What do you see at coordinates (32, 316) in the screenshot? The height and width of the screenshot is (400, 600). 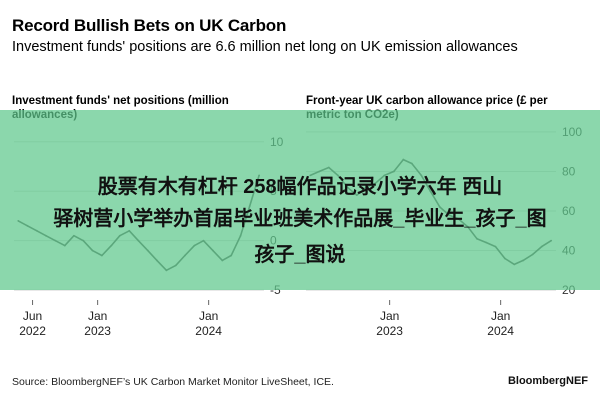 I see `x-tick-label: Jun` at bounding box center [32, 316].